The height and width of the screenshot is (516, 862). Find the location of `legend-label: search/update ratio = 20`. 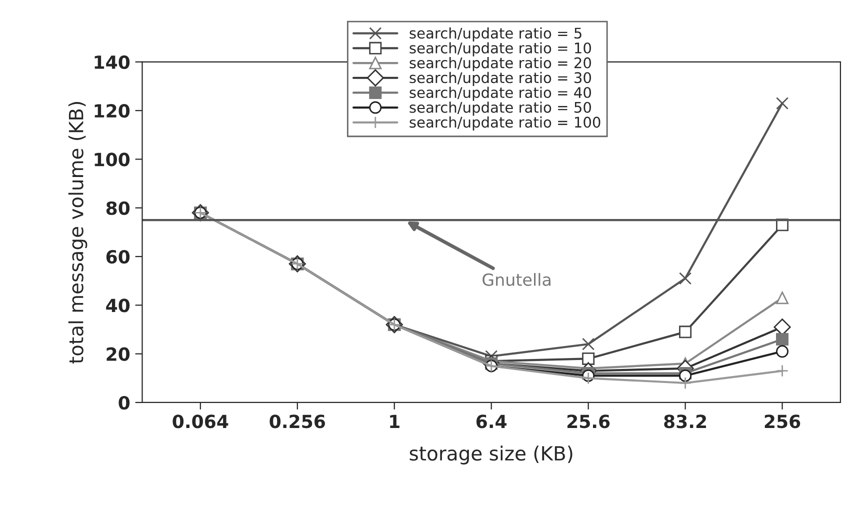

legend-label: search/update ratio = 20 is located at coordinates (500, 64).